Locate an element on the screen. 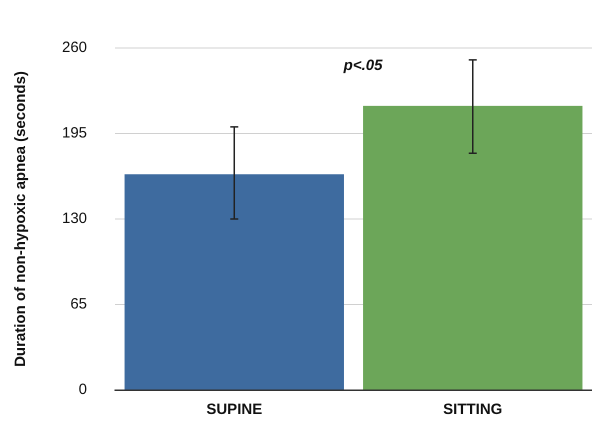  y-tick-label: 130 is located at coordinates (75, 219).